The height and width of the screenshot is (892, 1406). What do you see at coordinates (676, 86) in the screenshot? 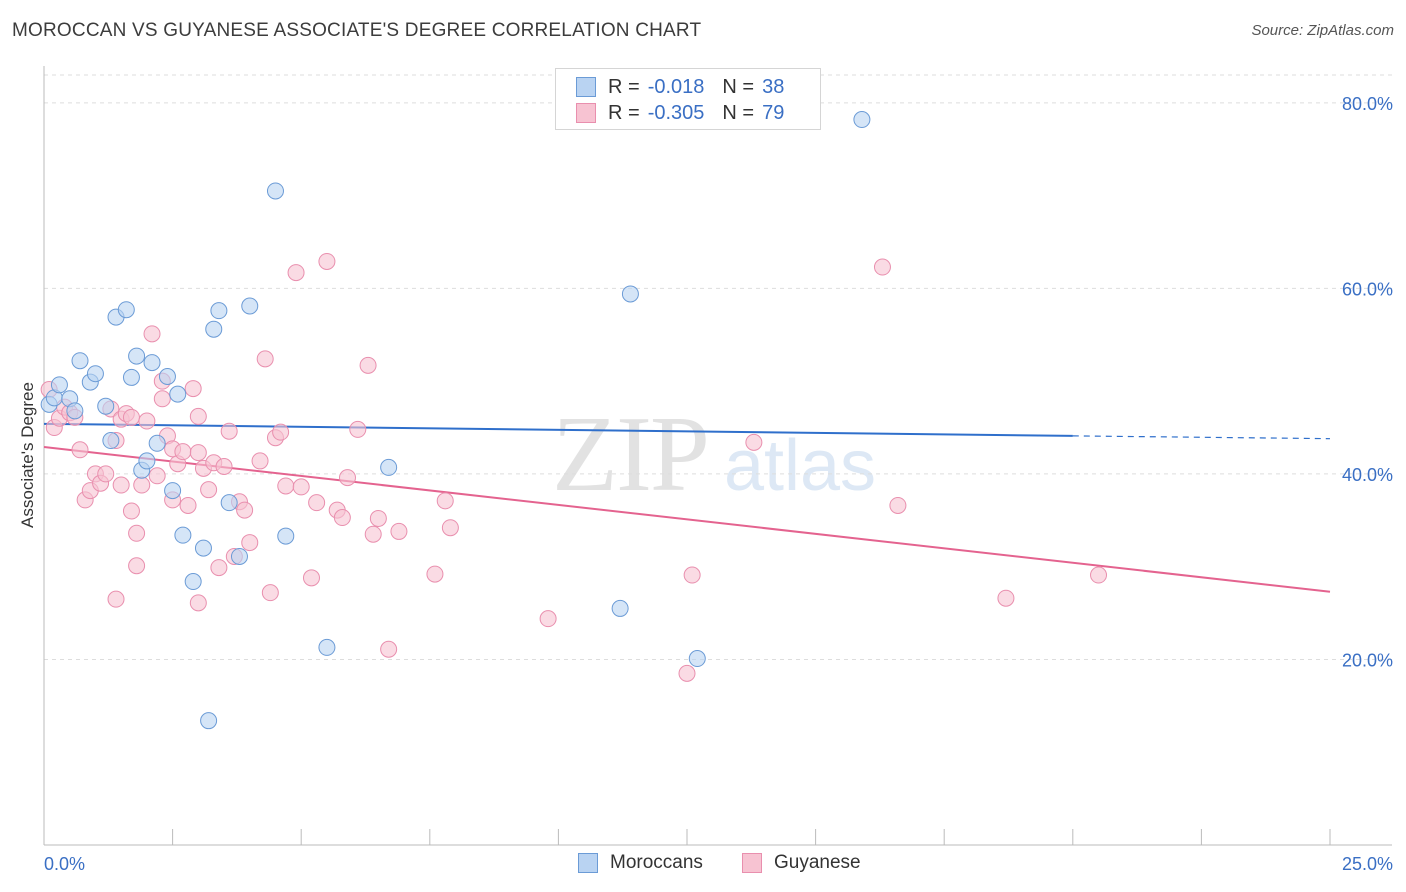
I see `r-value: -0.018` at bounding box center [676, 86].